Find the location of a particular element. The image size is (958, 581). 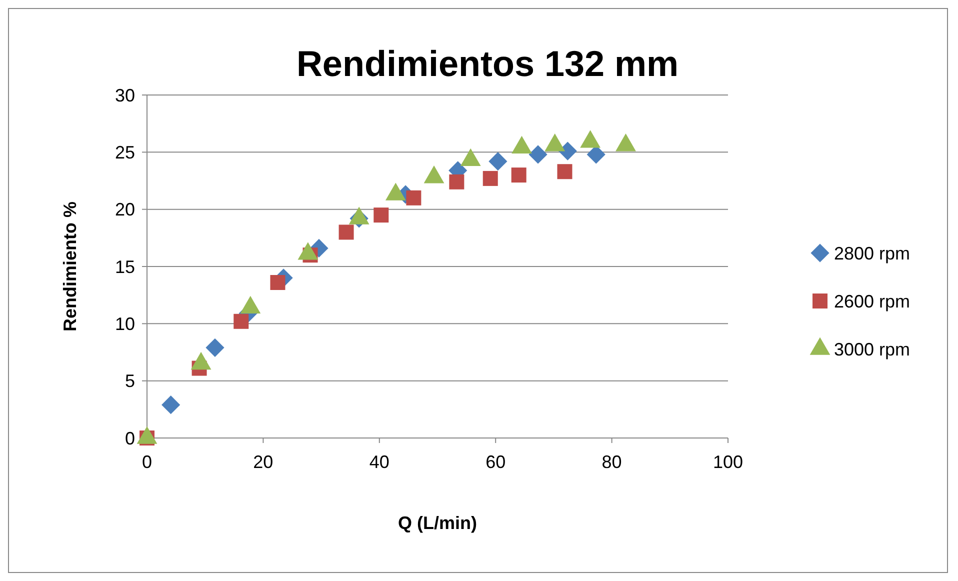

x-tick-label: 40 is located at coordinates (379, 462).